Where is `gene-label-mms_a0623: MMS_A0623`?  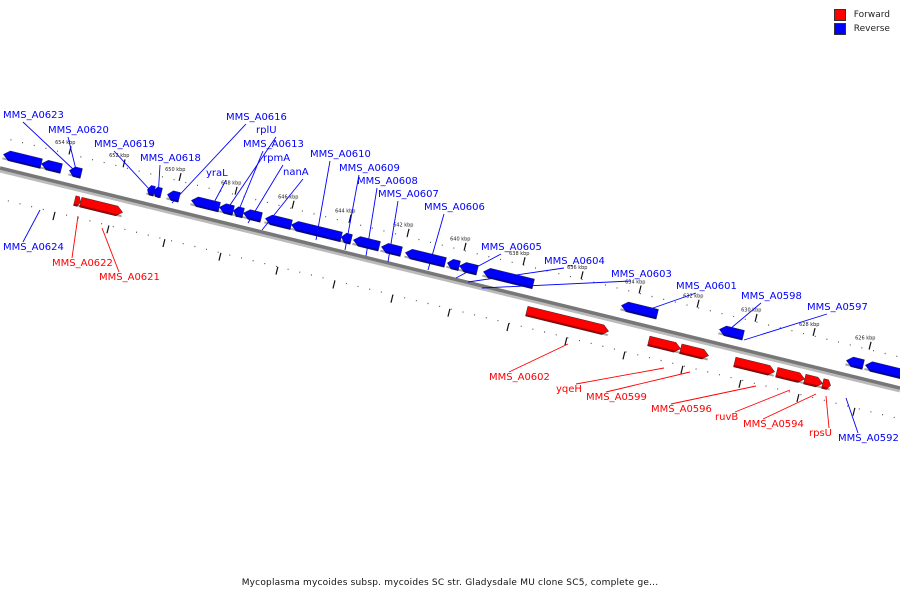 gene-label-mms_a0623: MMS_A0623 is located at coordinates (33, 115).